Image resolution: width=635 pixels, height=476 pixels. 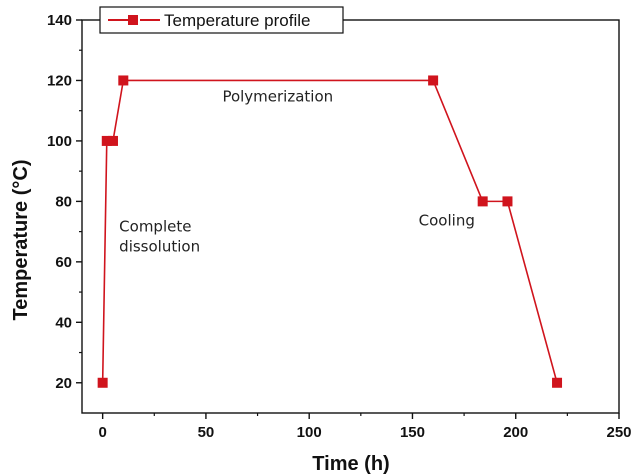 I want to click on x-tick-label: 200, so click(x=515, y=432).